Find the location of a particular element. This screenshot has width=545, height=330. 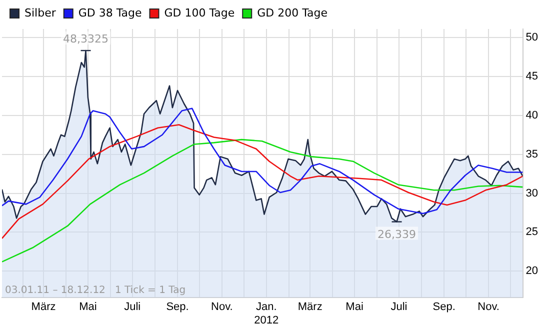

x-tick-label: Jan. 2012 is located at coordinates (266, 313).